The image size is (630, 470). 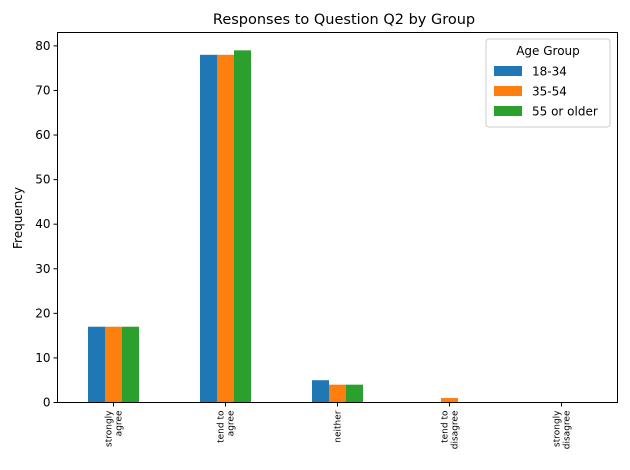 I want to click on x-tick-label-group: tend to disagree, so click(x=451, y=429).